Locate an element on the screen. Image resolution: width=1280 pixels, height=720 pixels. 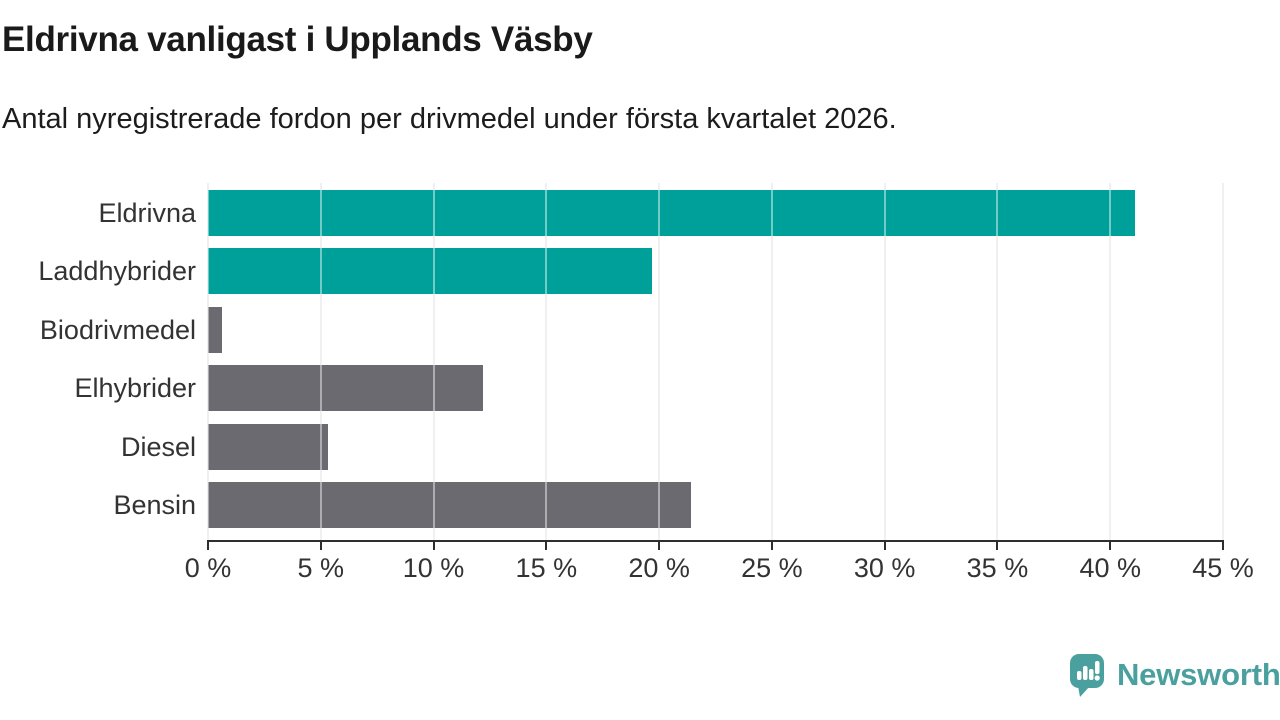
bar-label: Diesel is located at coordinates (158, 446).